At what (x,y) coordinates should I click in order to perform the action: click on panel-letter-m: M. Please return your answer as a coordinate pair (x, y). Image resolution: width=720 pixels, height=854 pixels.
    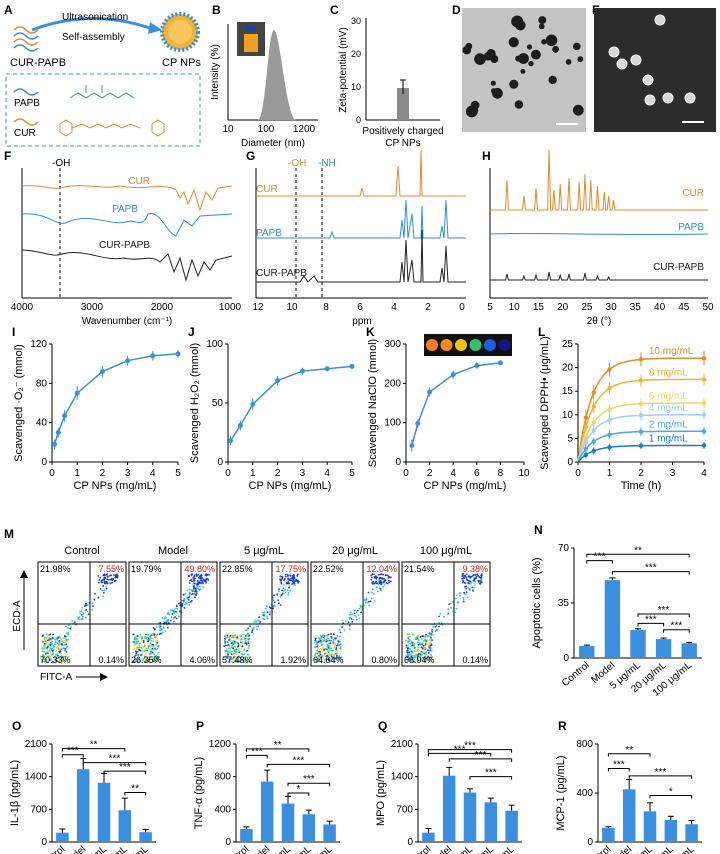
    Looking at the image, I should click on (9, 534).